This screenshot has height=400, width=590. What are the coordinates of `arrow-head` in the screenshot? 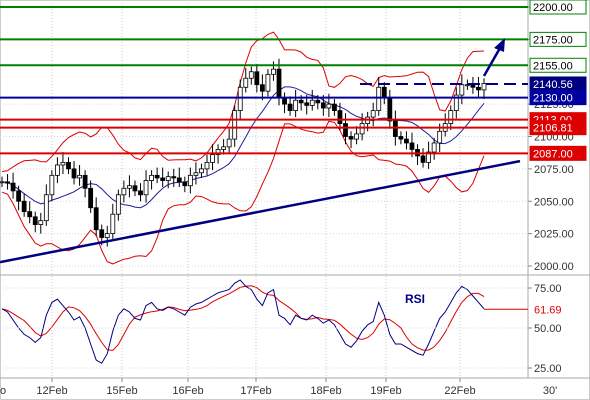 It's located at (499, 45).